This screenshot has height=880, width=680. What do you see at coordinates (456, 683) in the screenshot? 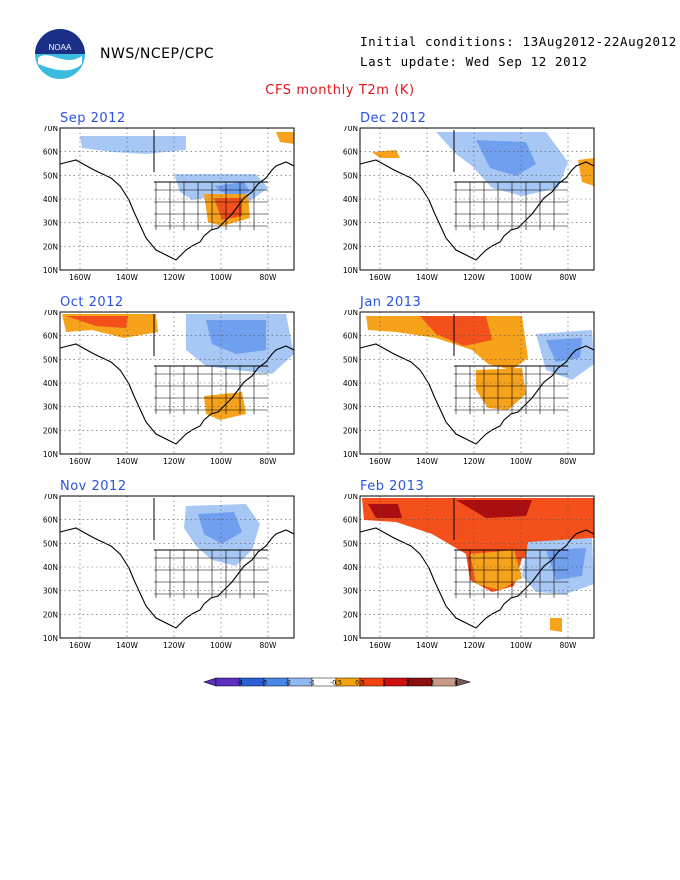
I see `colorbar-label: 4` at bounding box center [456, 683].